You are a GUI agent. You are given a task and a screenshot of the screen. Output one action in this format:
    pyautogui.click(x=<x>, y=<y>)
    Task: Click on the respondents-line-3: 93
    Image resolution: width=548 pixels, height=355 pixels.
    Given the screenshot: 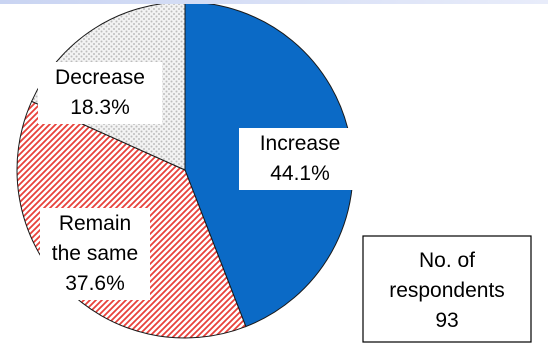 What is the action you would take?
    pyautogui.click(x=446, y=320)
    